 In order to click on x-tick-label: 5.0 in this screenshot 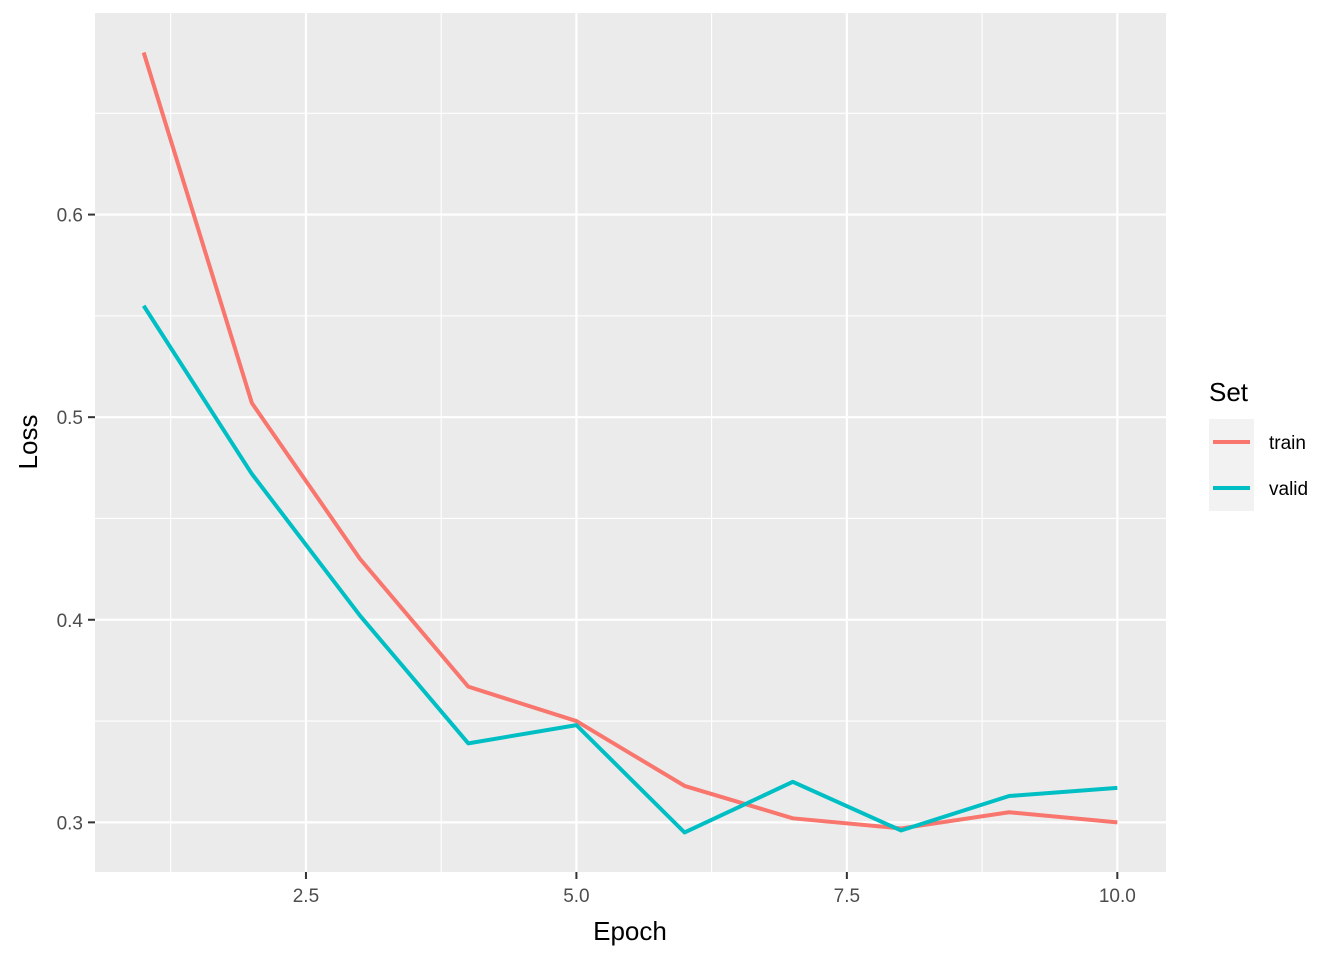, I will do `click(576, 896)`.